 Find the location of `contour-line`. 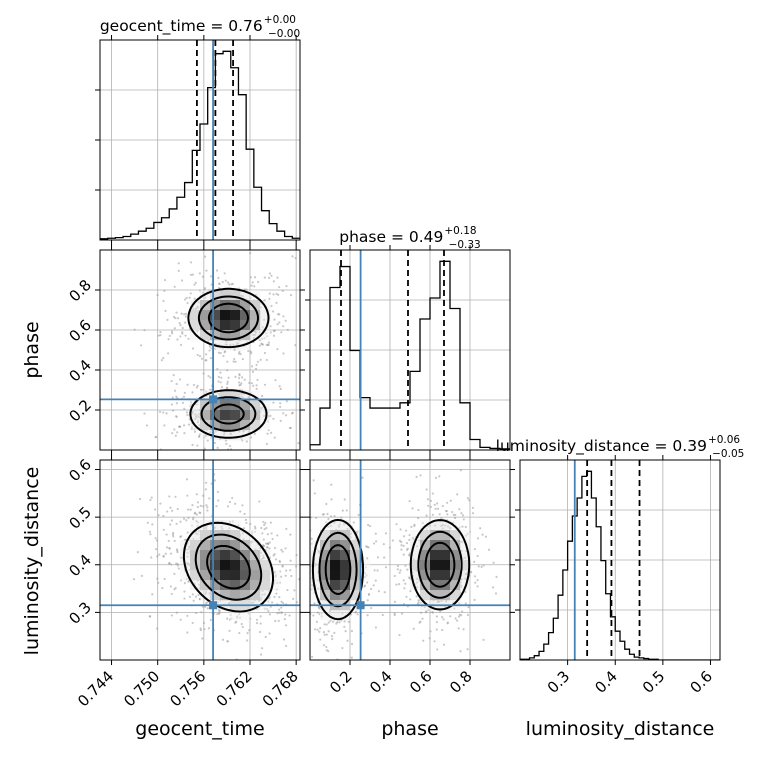

contour-line is located at coordinates (228, 363).